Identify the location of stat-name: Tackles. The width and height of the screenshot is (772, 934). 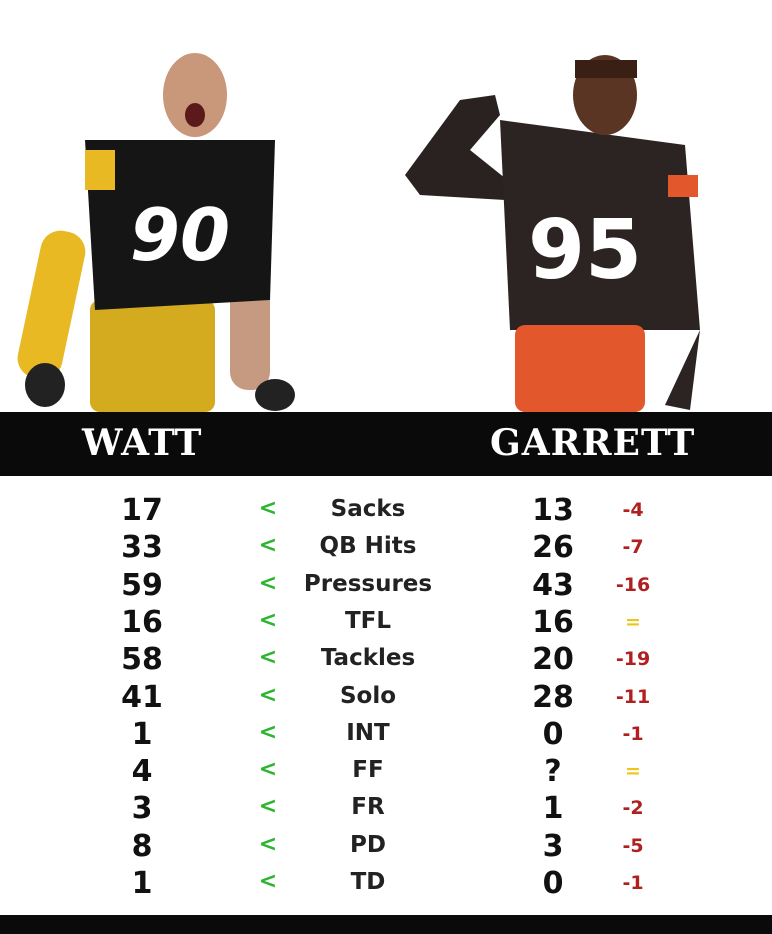
(368, 658).